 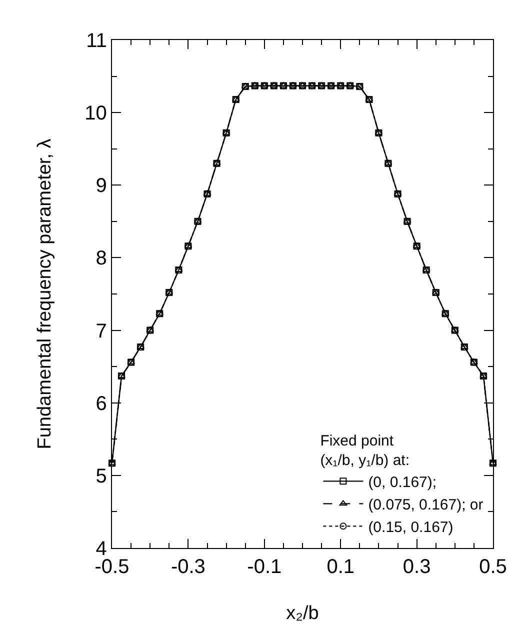 I want to click on legend-label: (0, 0.167);, so click(x=402, y=483).